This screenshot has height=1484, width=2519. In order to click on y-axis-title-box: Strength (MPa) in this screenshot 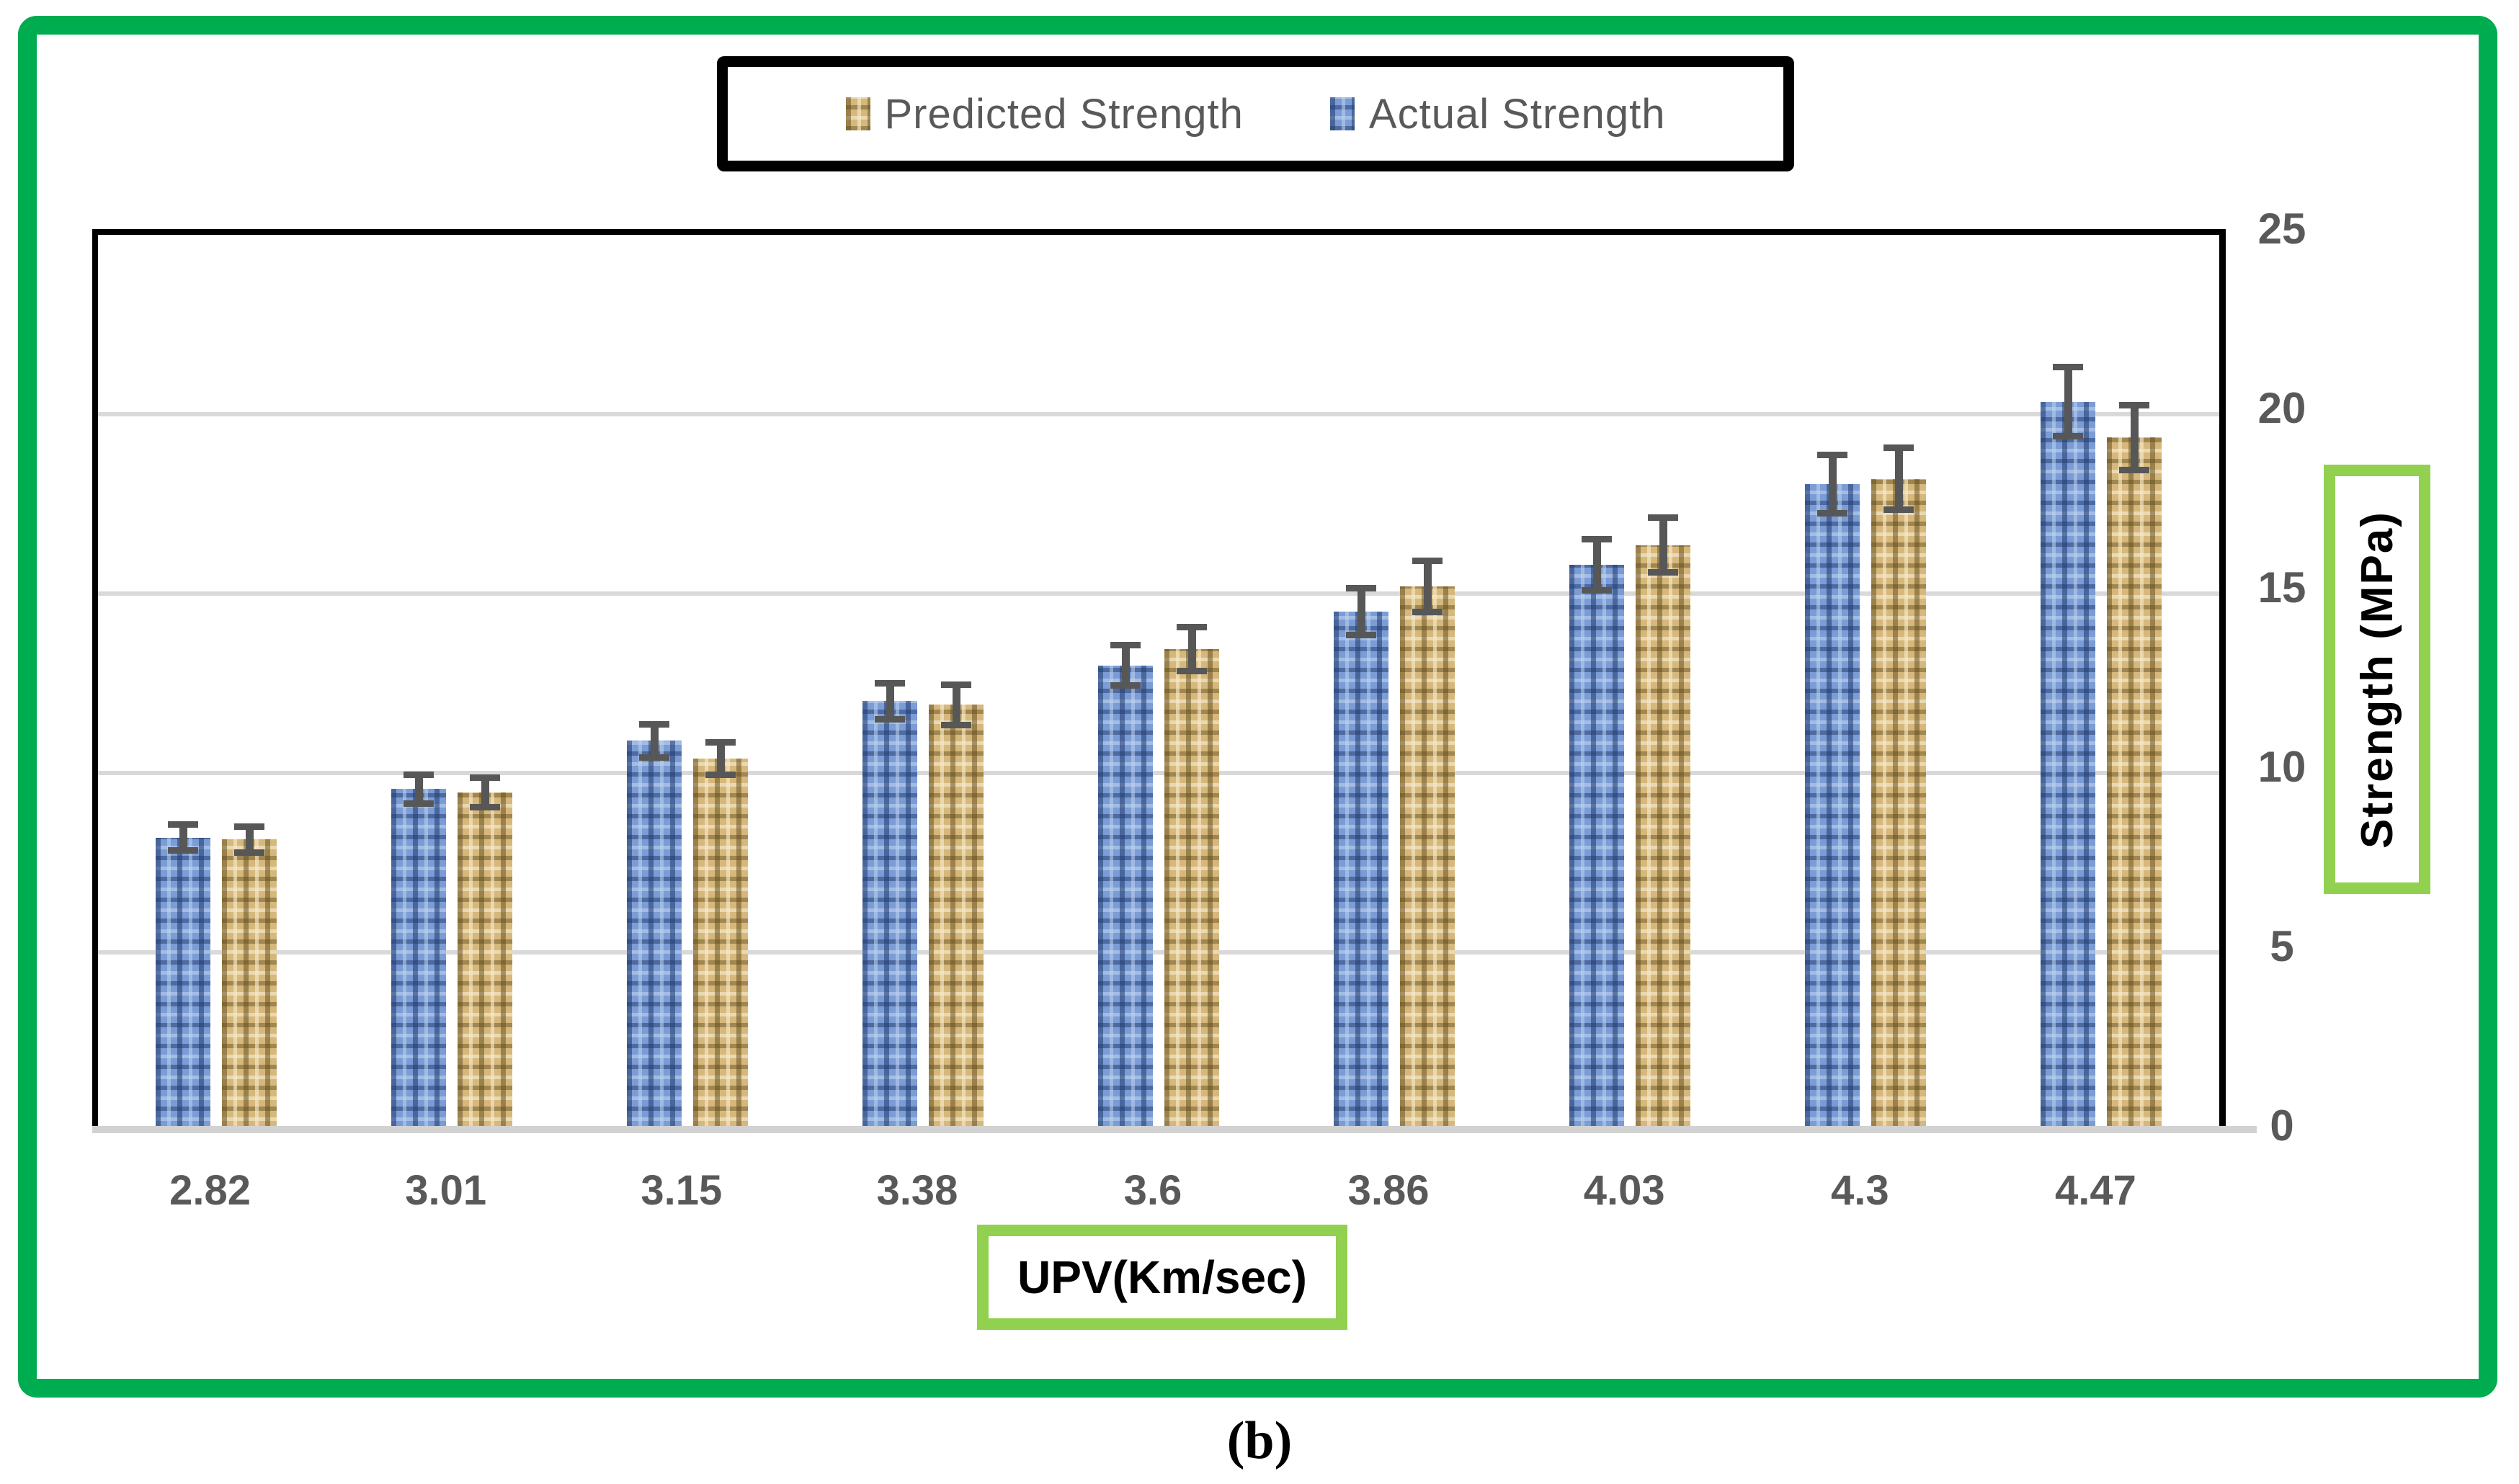, I will do `click(2377, 679)`.